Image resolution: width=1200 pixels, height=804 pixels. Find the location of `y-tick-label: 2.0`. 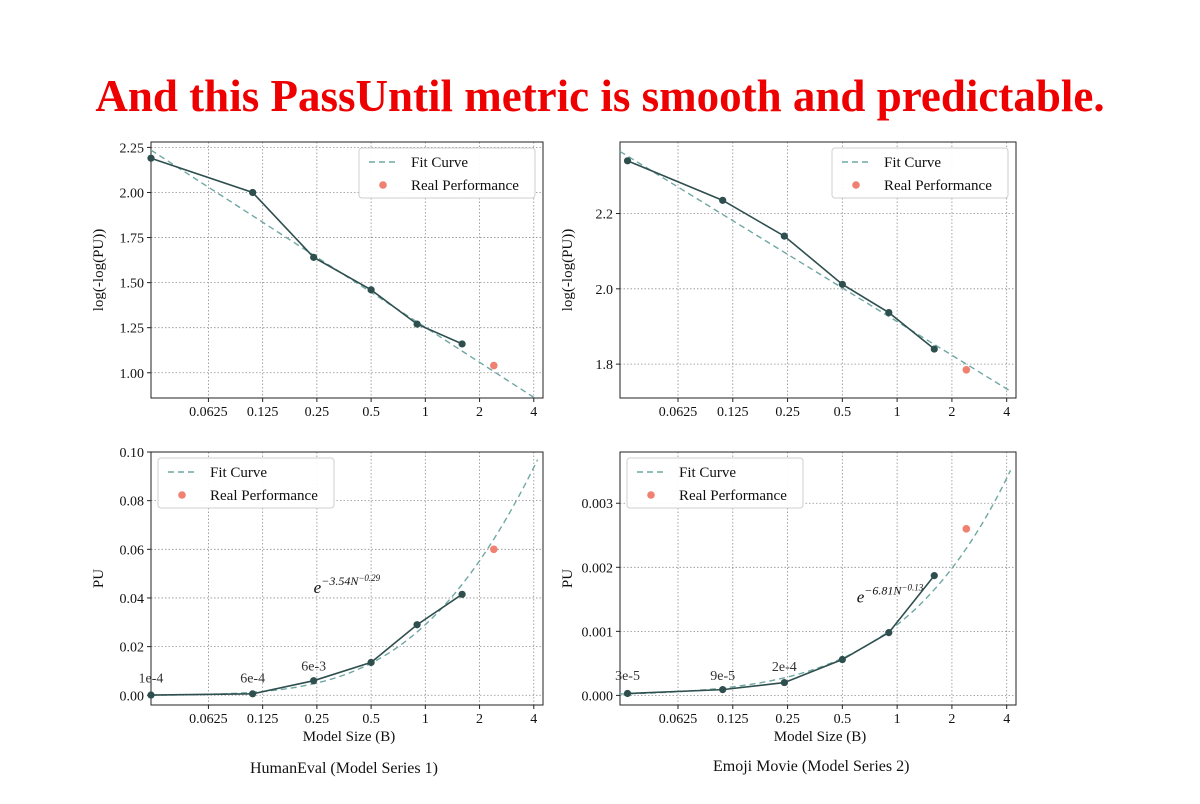

y-tick-label: 2.0 is located at coordinates (605, 290).